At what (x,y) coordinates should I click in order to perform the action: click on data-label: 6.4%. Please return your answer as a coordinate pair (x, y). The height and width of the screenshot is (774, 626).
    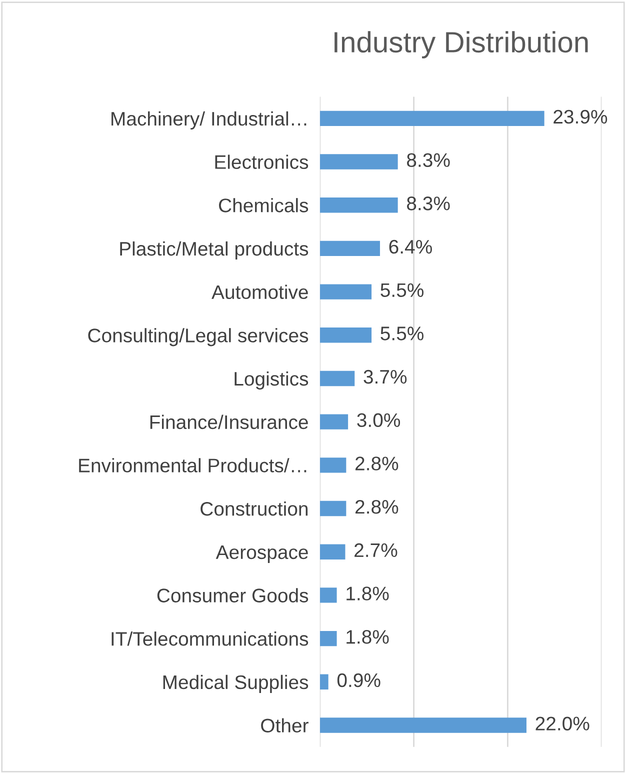
    Looking at the image, I should click on (410, 247).